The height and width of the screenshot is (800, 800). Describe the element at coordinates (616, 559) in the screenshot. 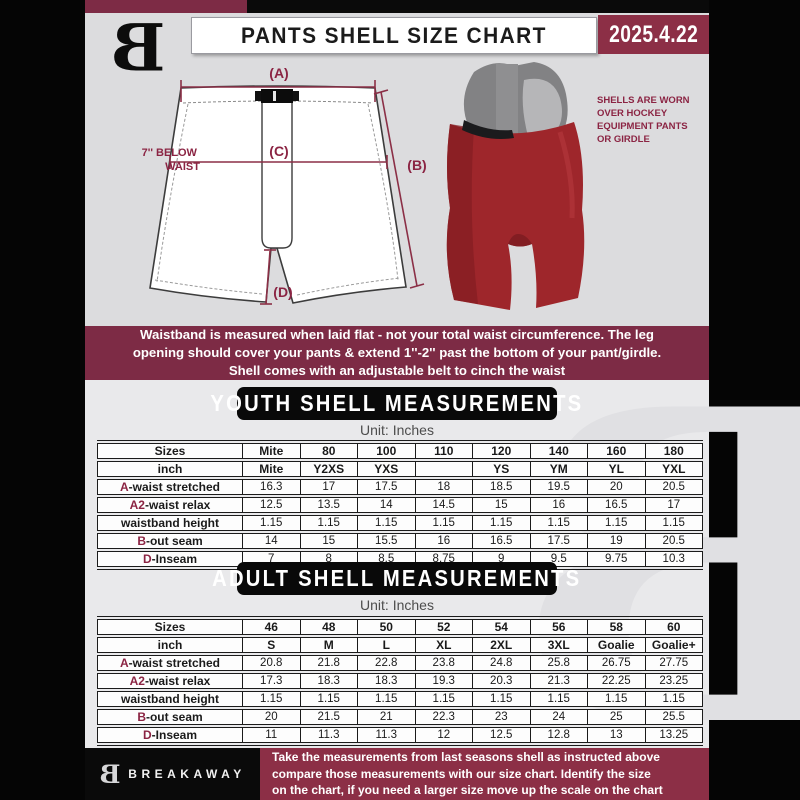

I see `size-cell: 9.75` at that location.